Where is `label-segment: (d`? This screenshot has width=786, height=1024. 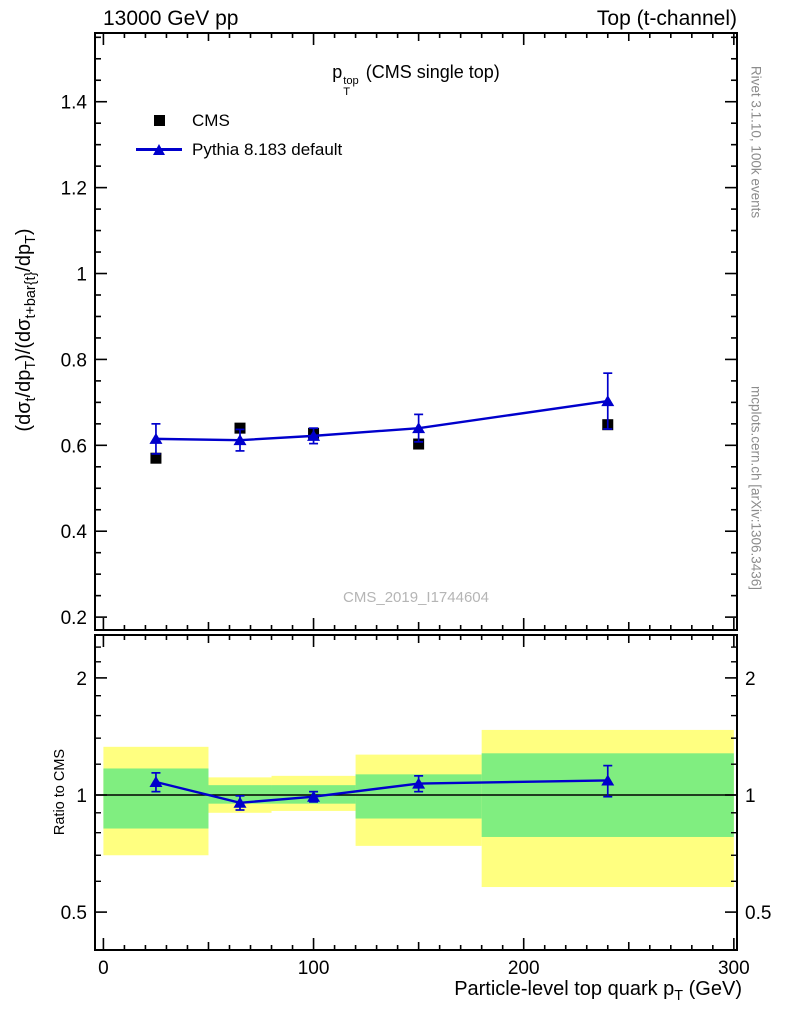
label-segment: (d is located at coordinates (24, 422).